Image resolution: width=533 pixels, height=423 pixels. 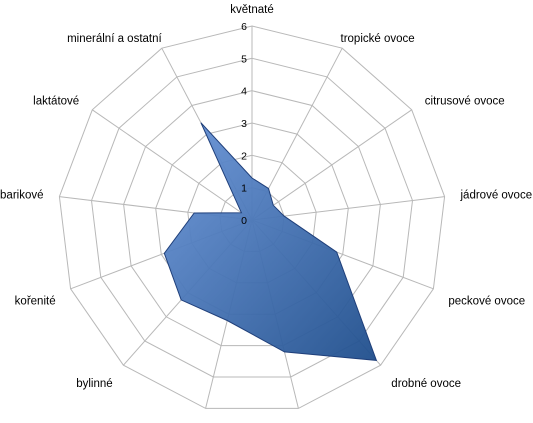 What do you see at coordinates (35, 302) in the screenshot?
I see `category-label-9: kořenité` at bounding box center [35, 302].